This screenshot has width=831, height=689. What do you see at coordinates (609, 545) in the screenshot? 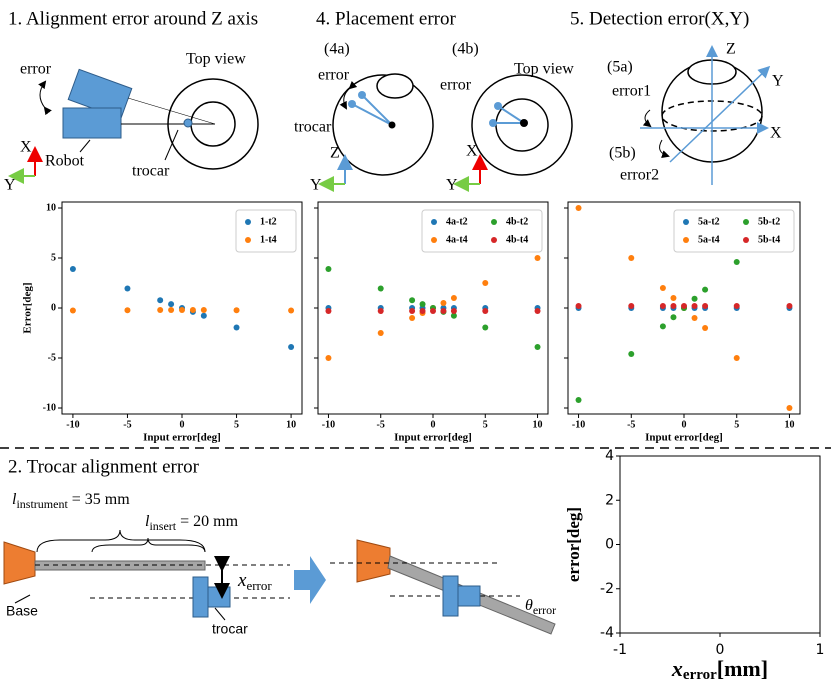
I see `y-tick-label: 0` at bounding box center [609, 545].